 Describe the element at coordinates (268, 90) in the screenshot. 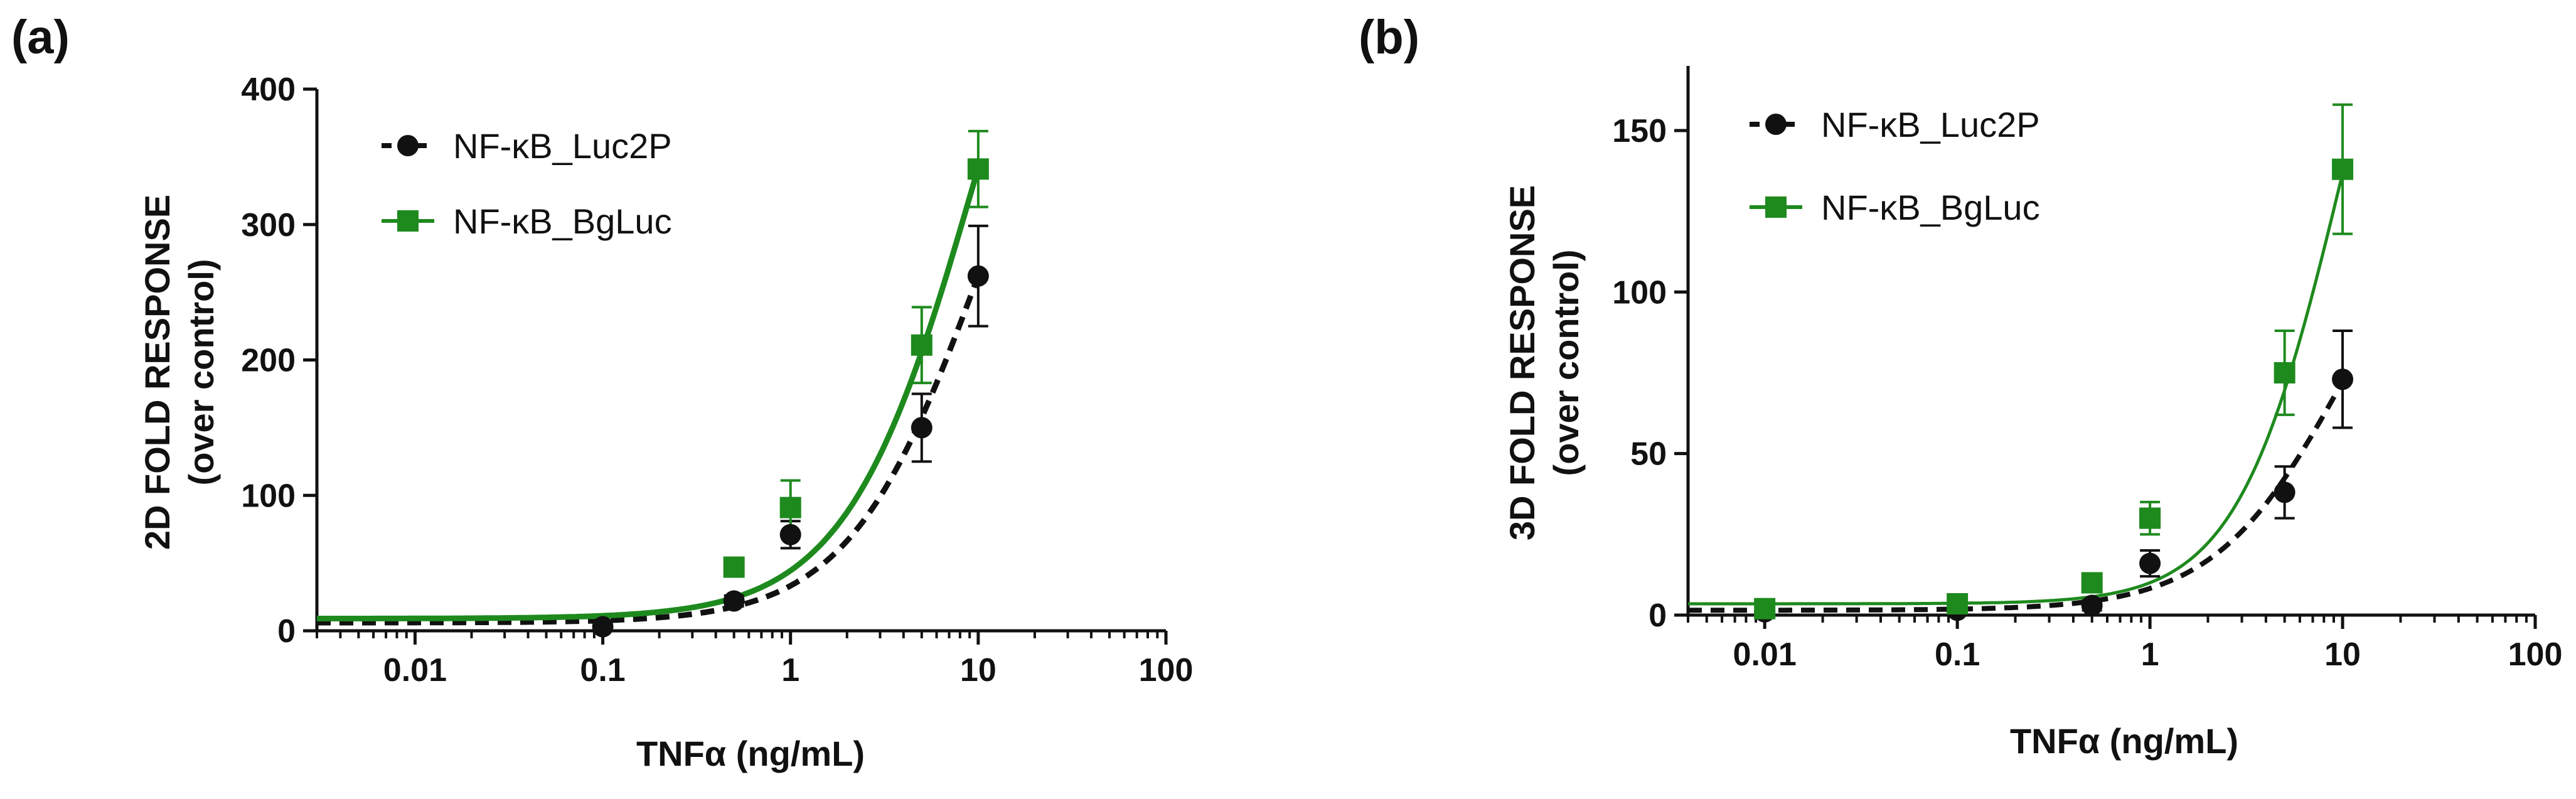

I see `y-tick-label: 400` at that location.